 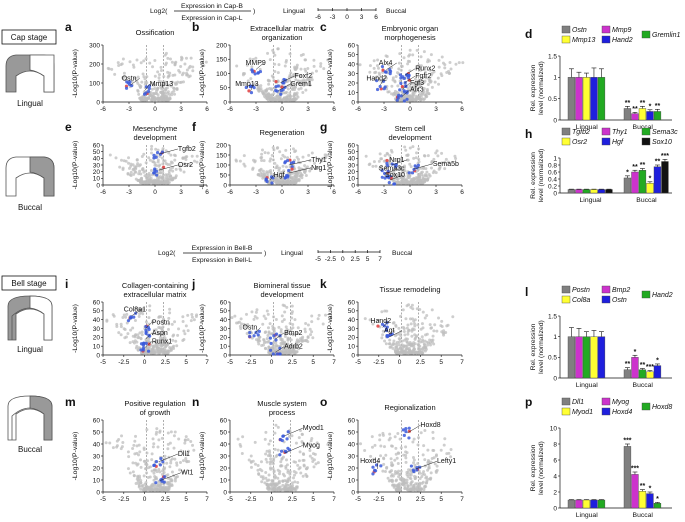 What do you see at coordinates (318, 17) in the screenshot?
I see `header-tick: -6` at bounding box center [318, 17].